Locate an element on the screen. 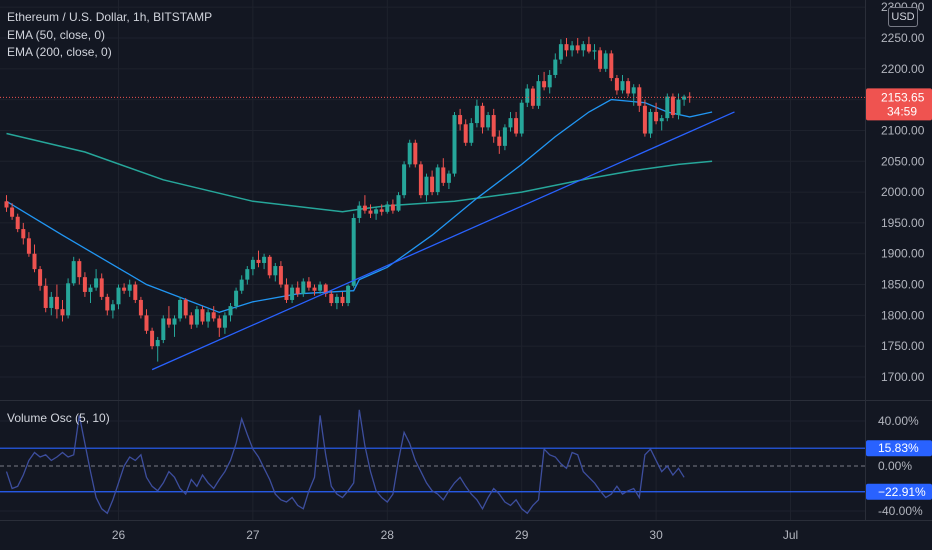 The image size is (932, 550). price-tick-label: 2100.00 is located at coordinates (903, 130).